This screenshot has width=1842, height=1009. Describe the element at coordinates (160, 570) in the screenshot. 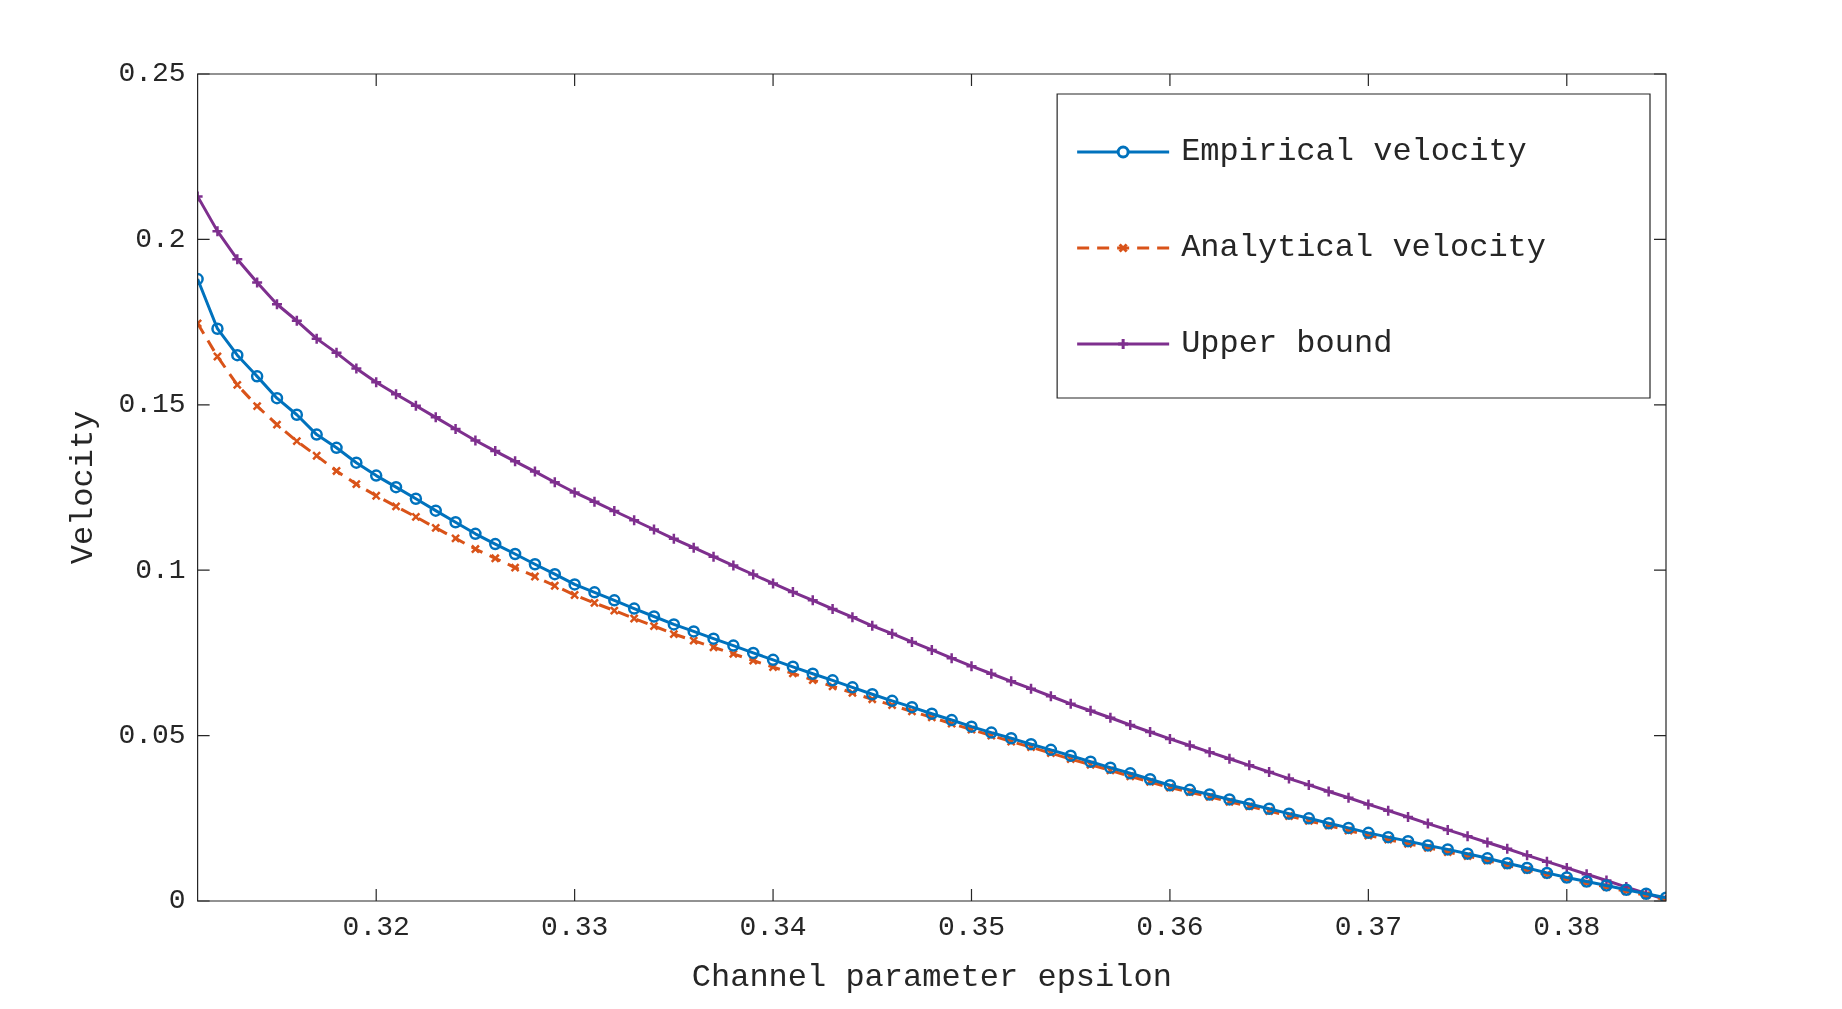

I see `y-tick-label: 0.1` at that location.